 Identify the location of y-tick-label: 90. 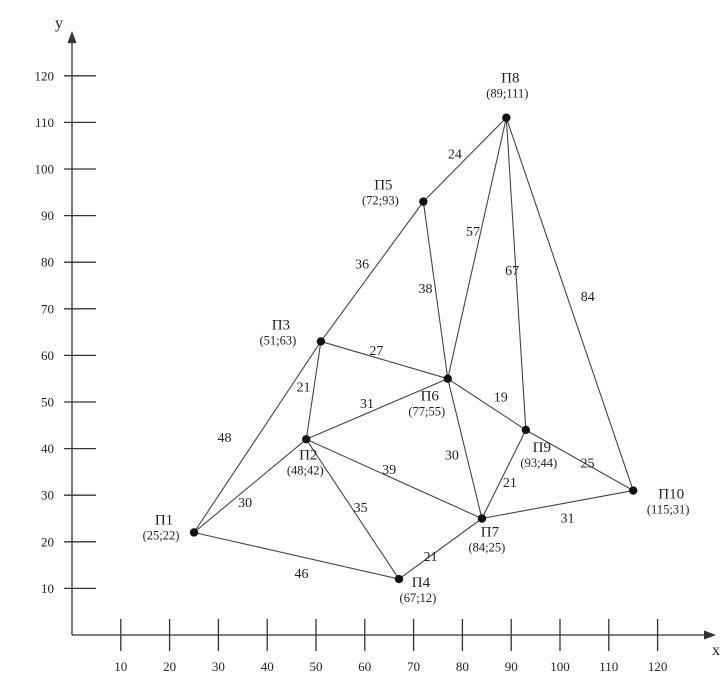
(47, 215).